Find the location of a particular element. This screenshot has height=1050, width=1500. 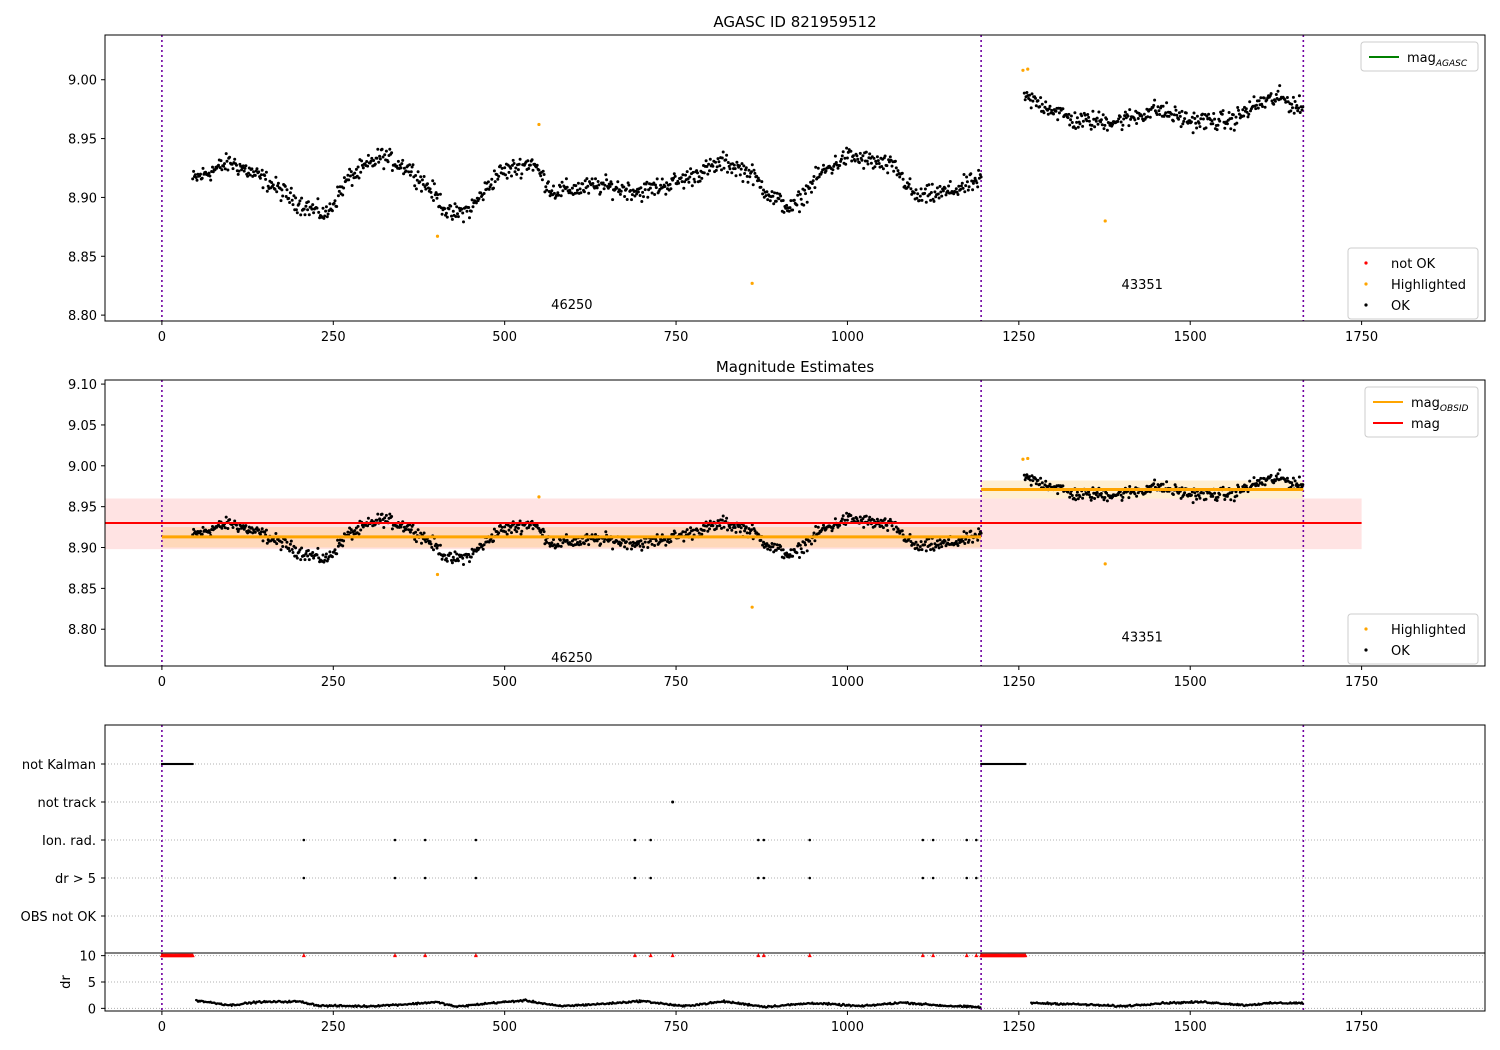

dr-ytick-label: 0 is located at coordinates (92, 1009).